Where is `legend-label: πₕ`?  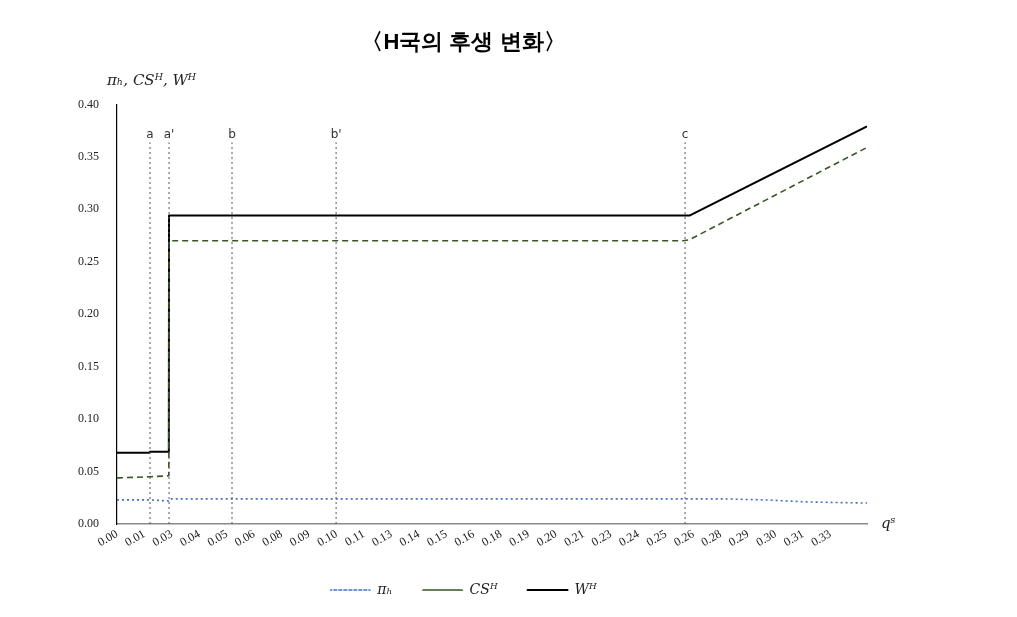
legend-label: πₕ is located at coordinates (384, 588).